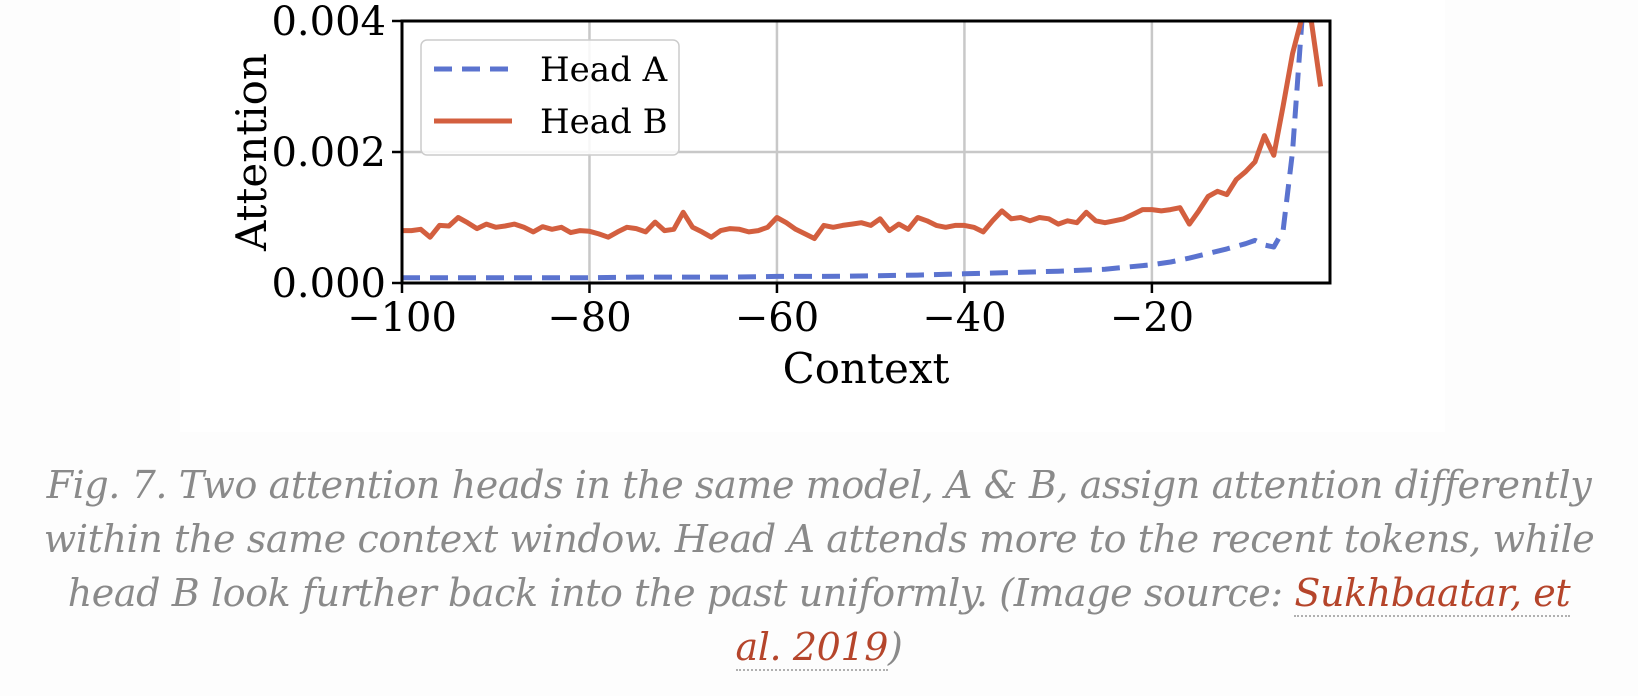 The image size is (1638, 696). I want to click on legend-label-head-a: Head A, so click(604, 70).